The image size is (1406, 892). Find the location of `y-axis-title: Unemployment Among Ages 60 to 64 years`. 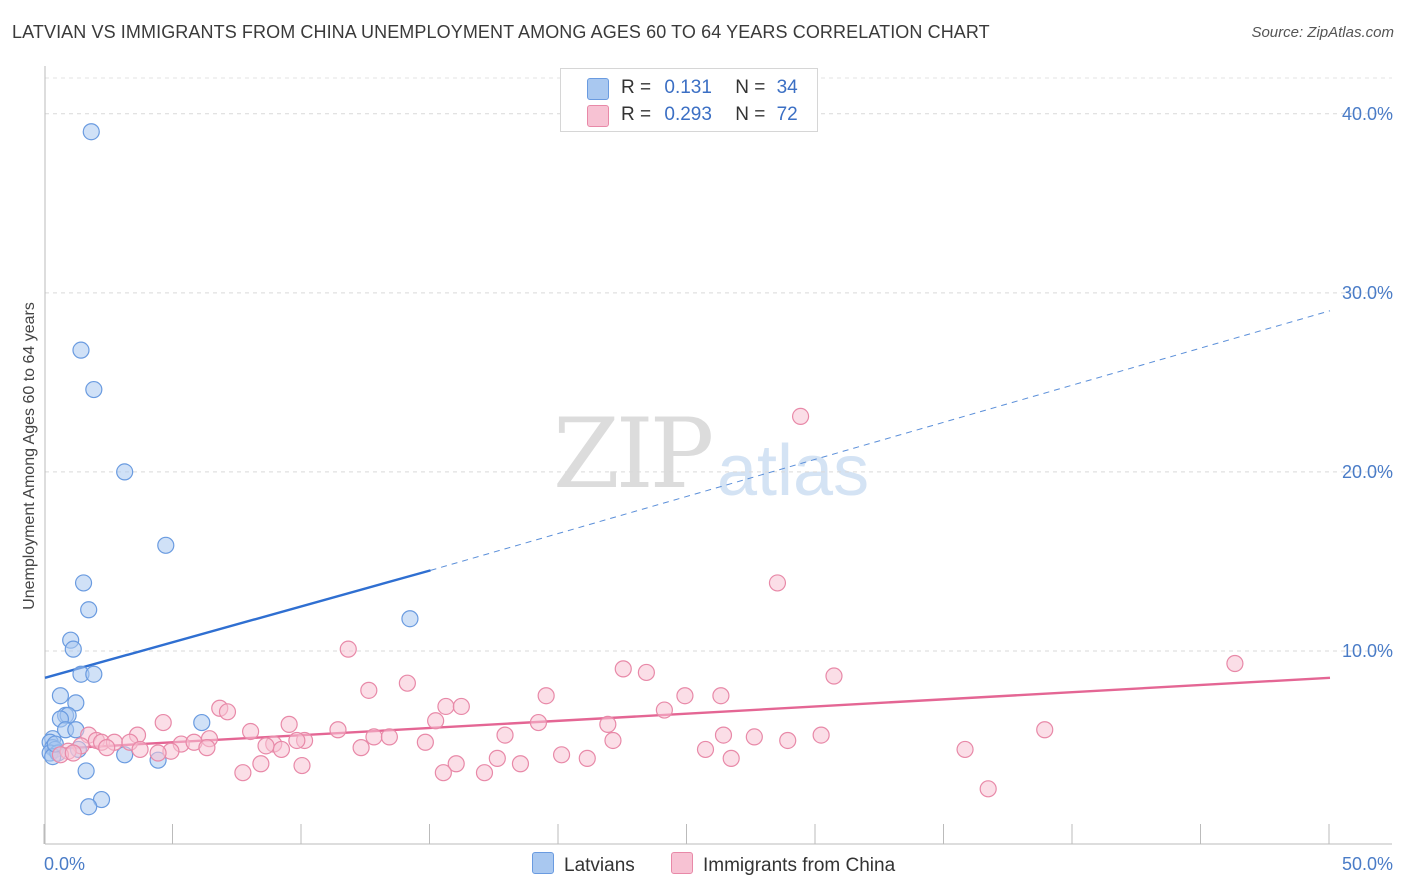

y-axis-title: Unemployment Among Ages 60 to 64 years is located at coordinates (29, 456).